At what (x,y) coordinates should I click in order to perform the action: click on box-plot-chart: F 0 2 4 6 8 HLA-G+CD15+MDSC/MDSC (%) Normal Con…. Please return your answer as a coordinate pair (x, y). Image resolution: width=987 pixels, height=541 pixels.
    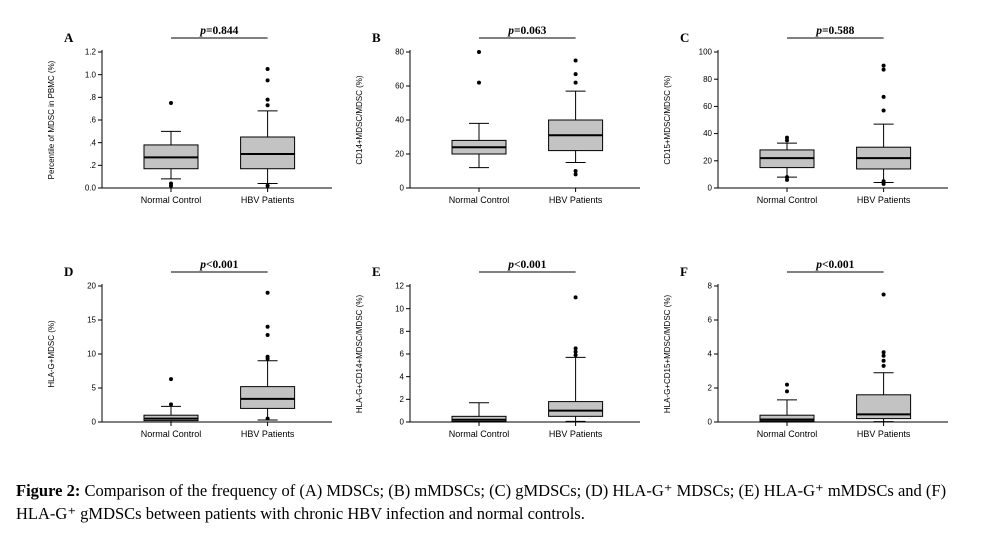
    Looking at the image, I should click on (805, 349).